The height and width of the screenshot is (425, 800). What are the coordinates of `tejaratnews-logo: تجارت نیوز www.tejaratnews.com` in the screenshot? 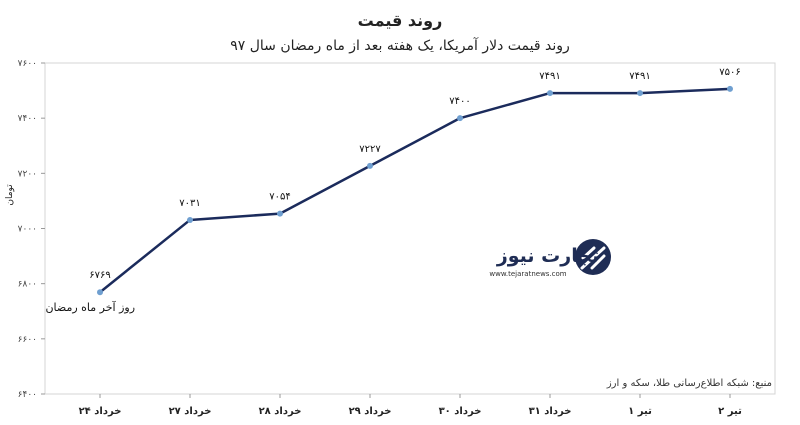 It's located at (550, 258).